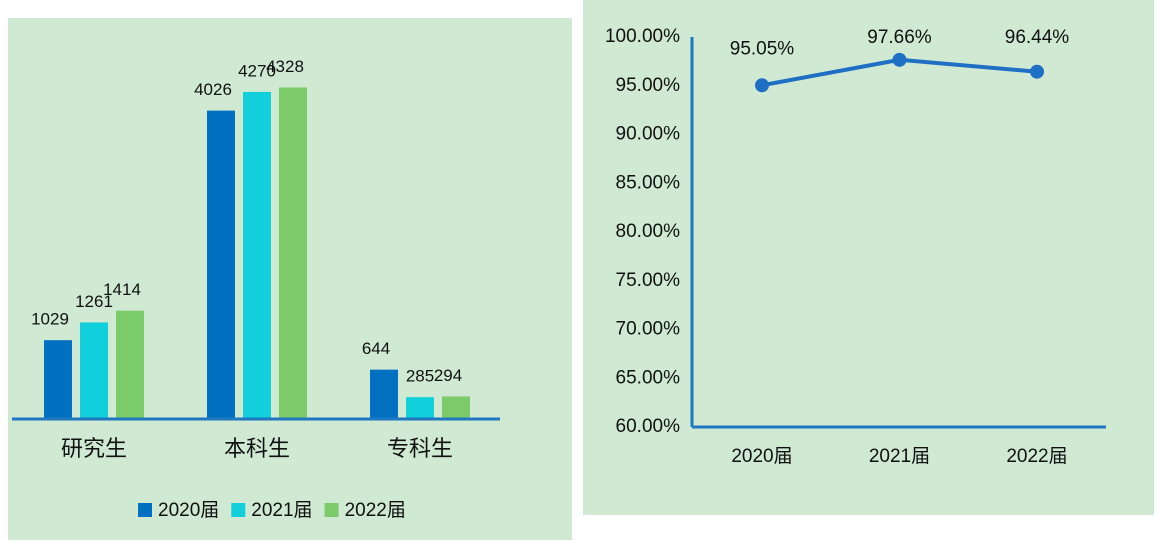 This screenshot has width=1156, height=542. Describe the element at coordinates (376, 348) in the screenshot. I see `data-label: 644` at that location.